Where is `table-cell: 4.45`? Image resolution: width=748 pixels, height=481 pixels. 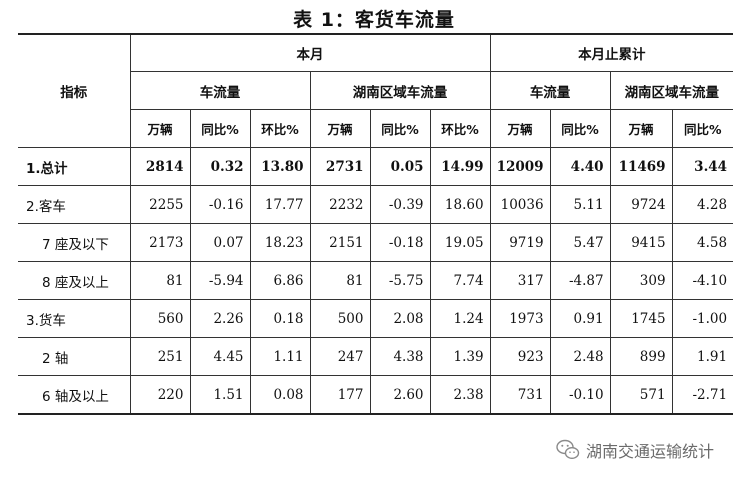 table-cell: 4.45 is located at coordinates (220, 356).